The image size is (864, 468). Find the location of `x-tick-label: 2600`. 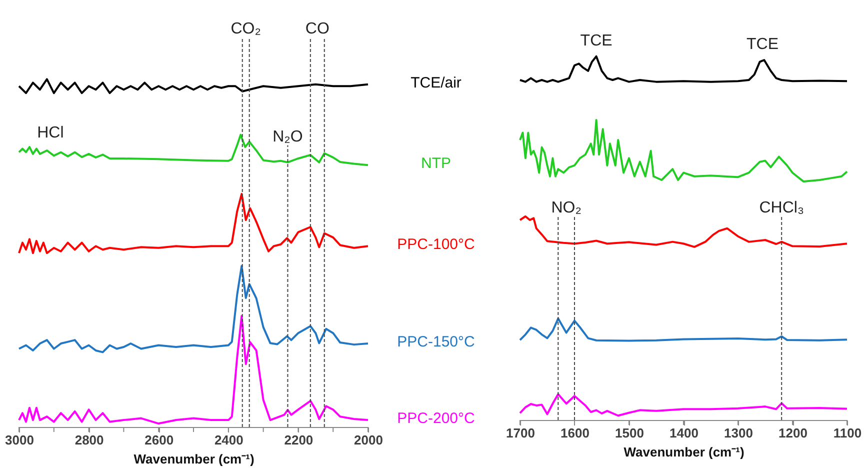

x-tick-label: 2600 is located at coordinates (159, 440).